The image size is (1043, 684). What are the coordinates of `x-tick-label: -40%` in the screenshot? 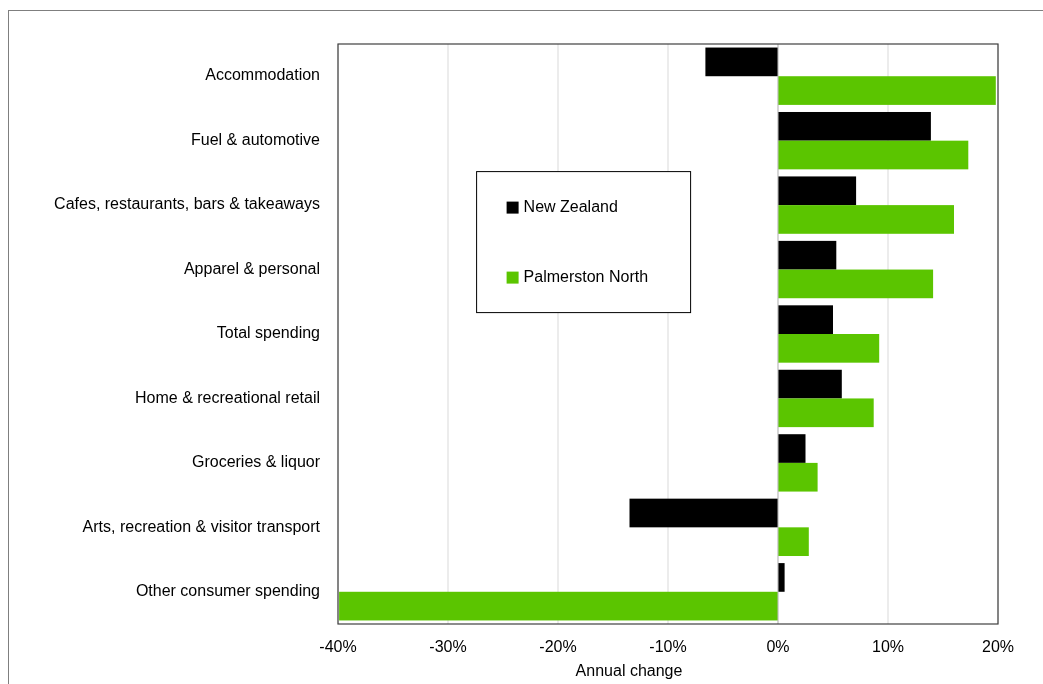 It's located at (338, 646).